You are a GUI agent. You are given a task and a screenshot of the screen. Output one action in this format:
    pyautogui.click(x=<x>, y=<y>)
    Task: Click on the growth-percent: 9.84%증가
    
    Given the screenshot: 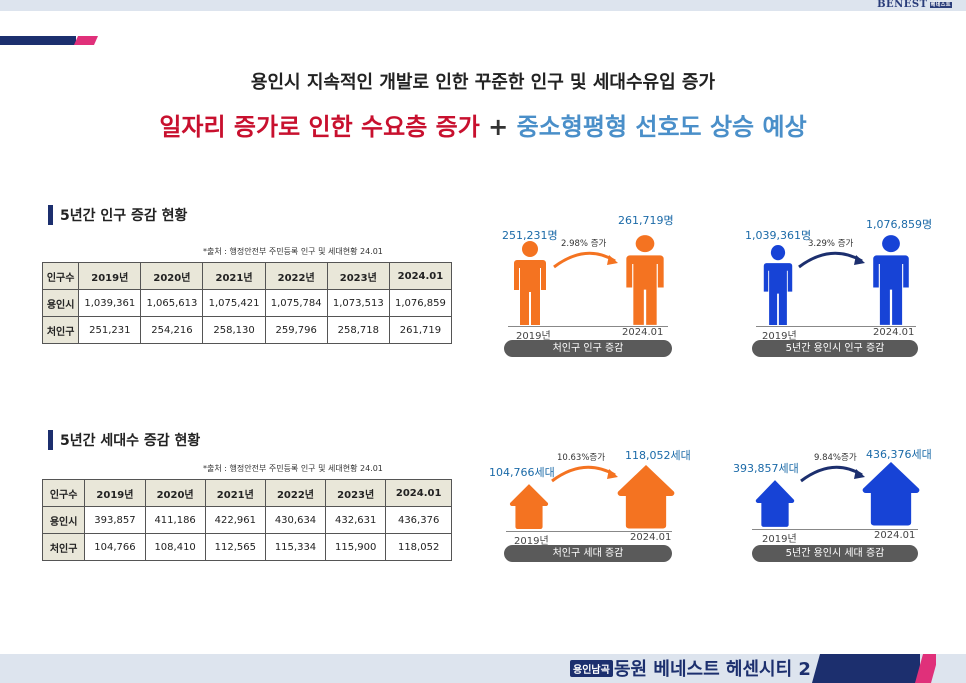 What is the action you would take?
    pyautogui.click(x=835, y=458)
    